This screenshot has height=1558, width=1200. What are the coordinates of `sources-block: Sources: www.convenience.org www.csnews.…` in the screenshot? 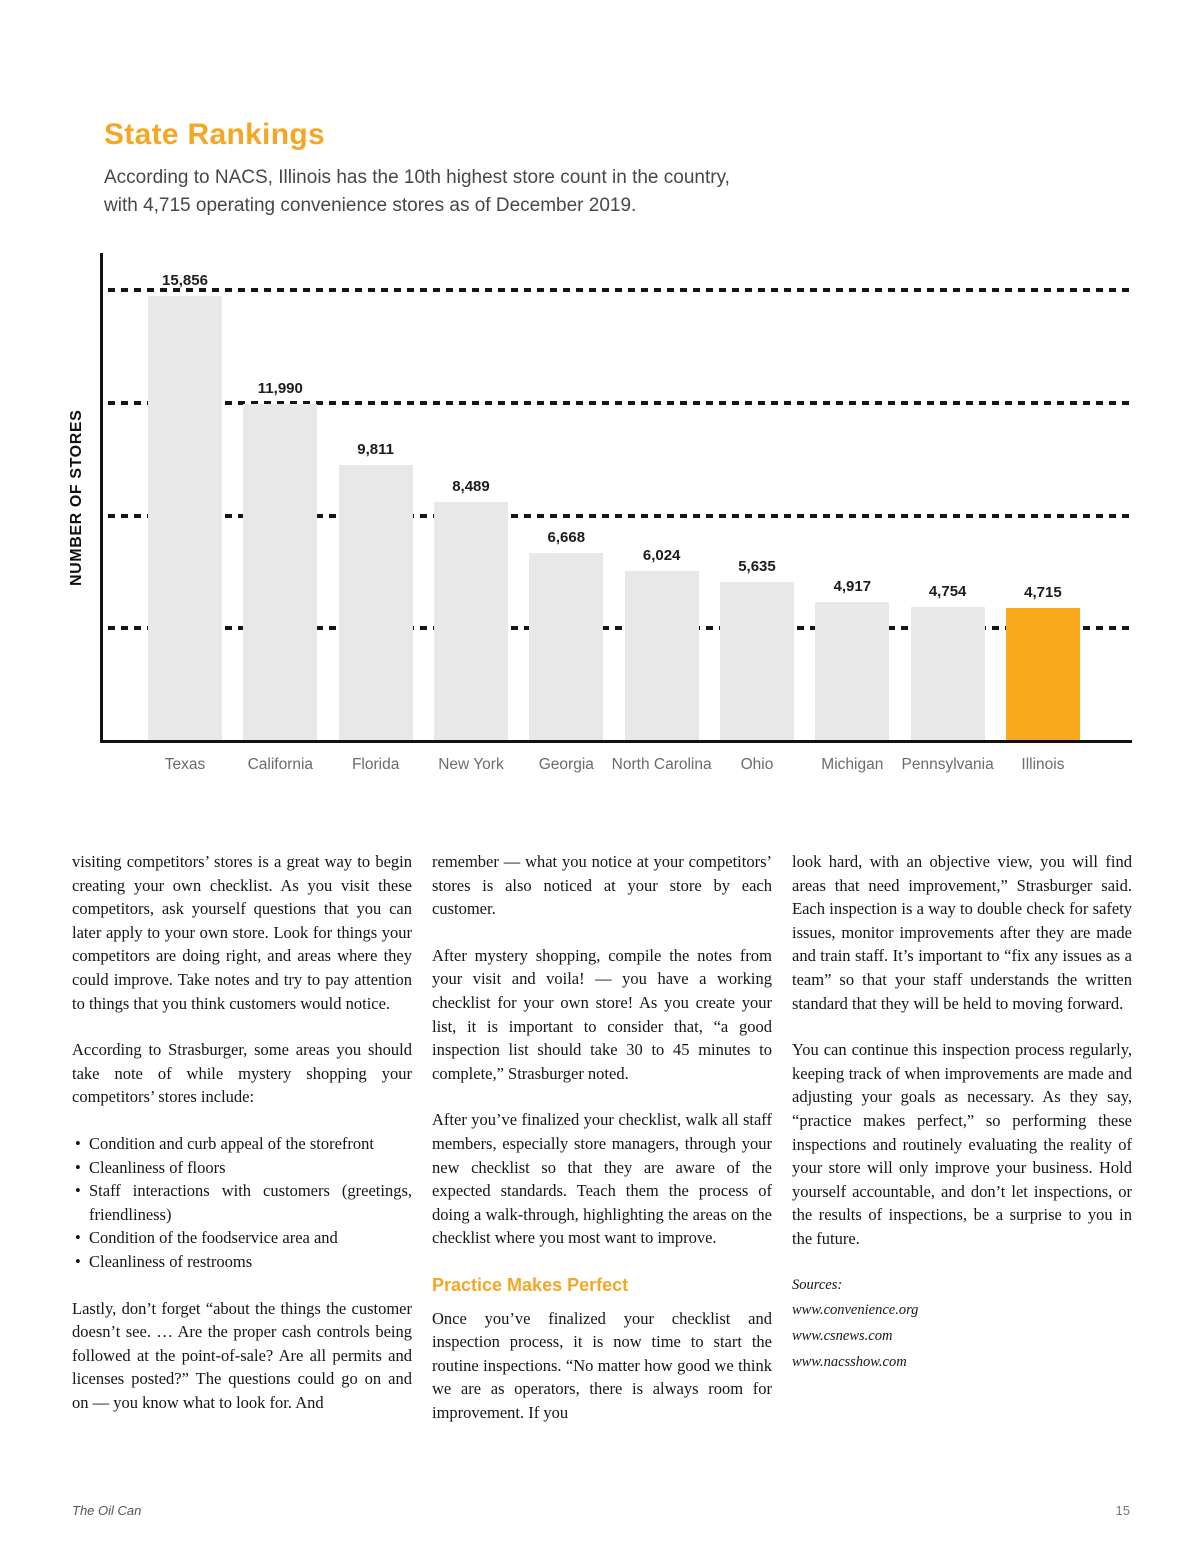 It's located at (962, 1325).